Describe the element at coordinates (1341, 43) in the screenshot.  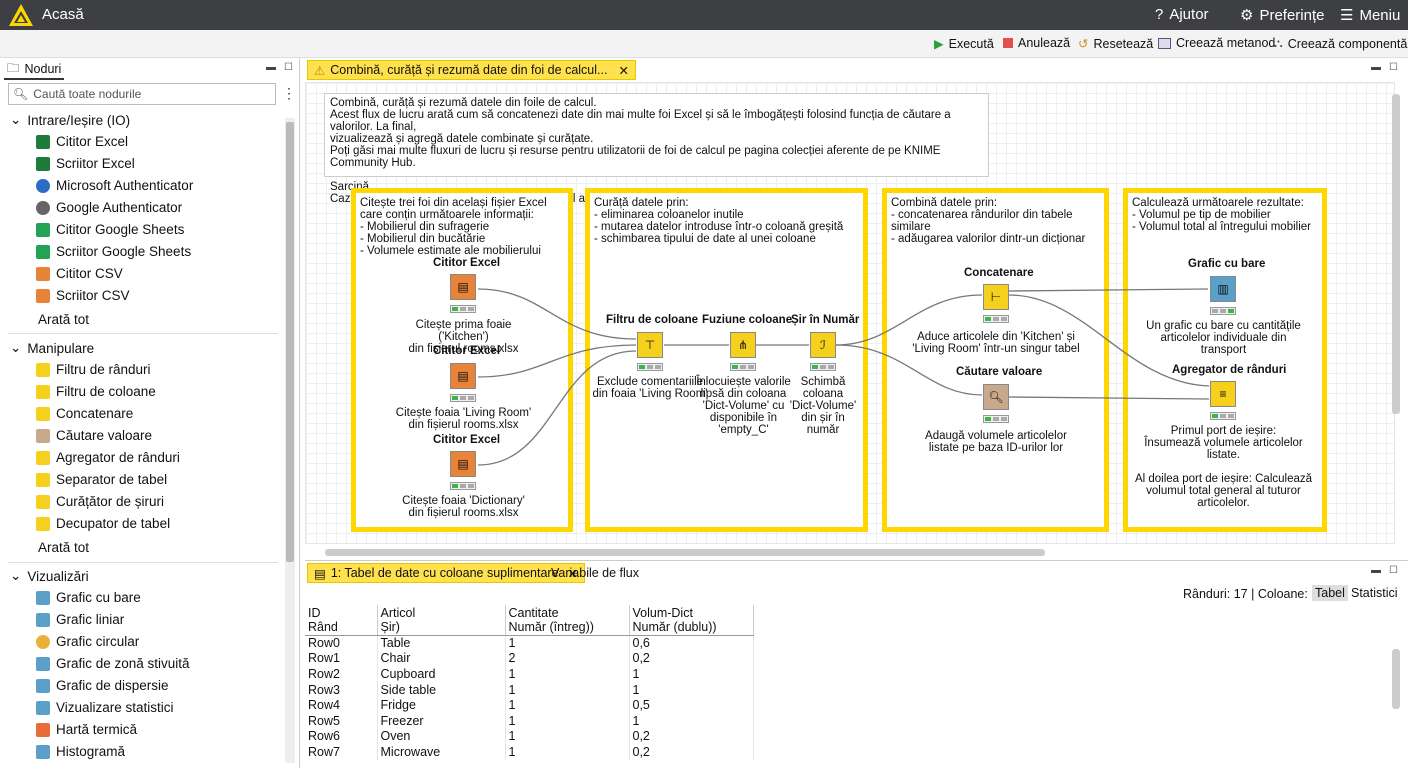
I see `create-component-button: ⛬ Creează componentă` at that location.